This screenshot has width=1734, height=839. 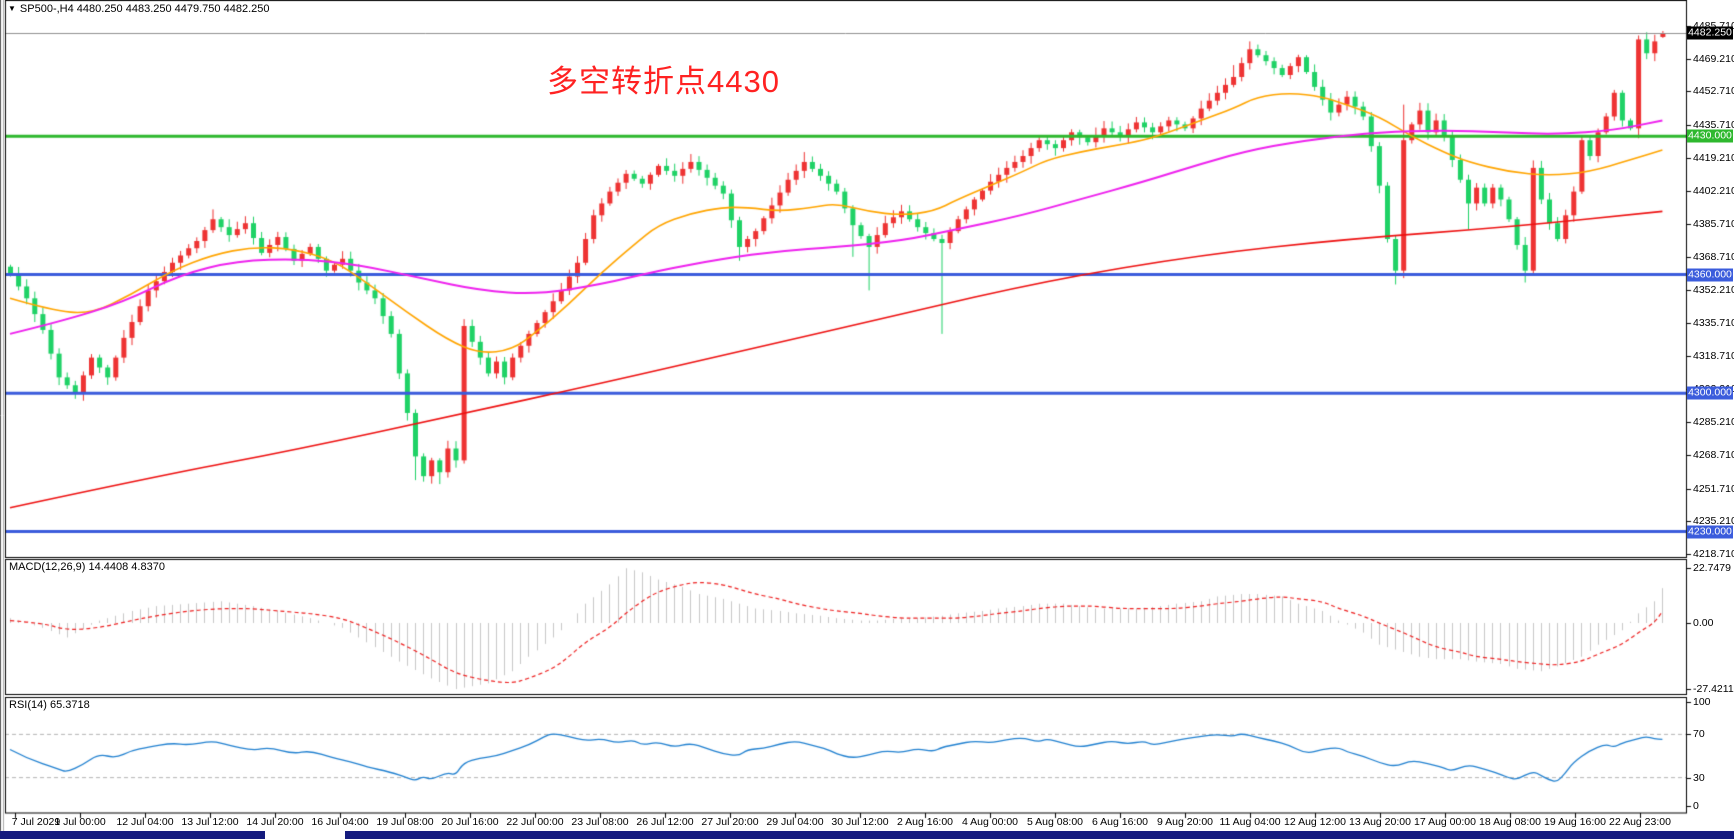 I want to click on time-axis-label: 4 Aug 00:00, so click(x=990, y=822).